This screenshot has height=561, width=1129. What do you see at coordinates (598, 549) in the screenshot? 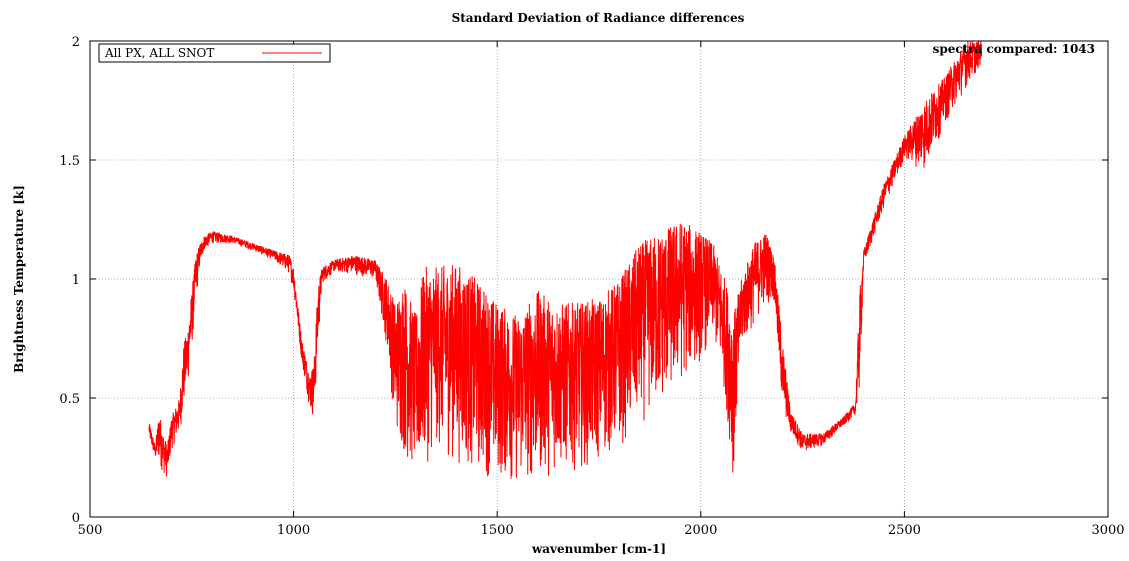
I see `x-axis-label: wavenumber [cm-1]` at bounding box center [598, 549].